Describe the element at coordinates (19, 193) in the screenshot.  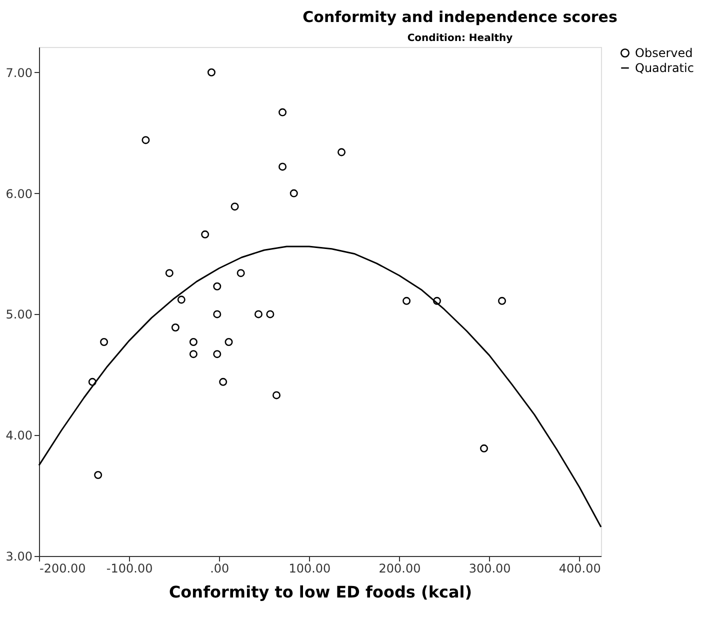
I see `y-tick-label: 6.00` at that location.